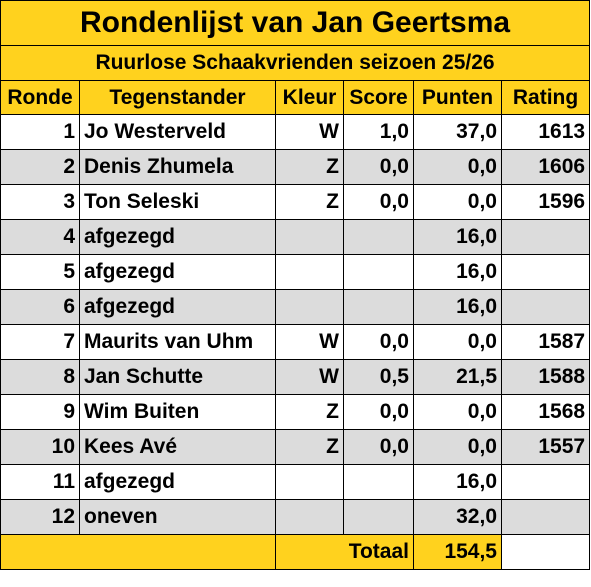 Image resolution: width=591 pixels, height=587 pixels. Describe the element at coordinates (378, 97) in the screenshot. I see `header-score: Score` at that location.